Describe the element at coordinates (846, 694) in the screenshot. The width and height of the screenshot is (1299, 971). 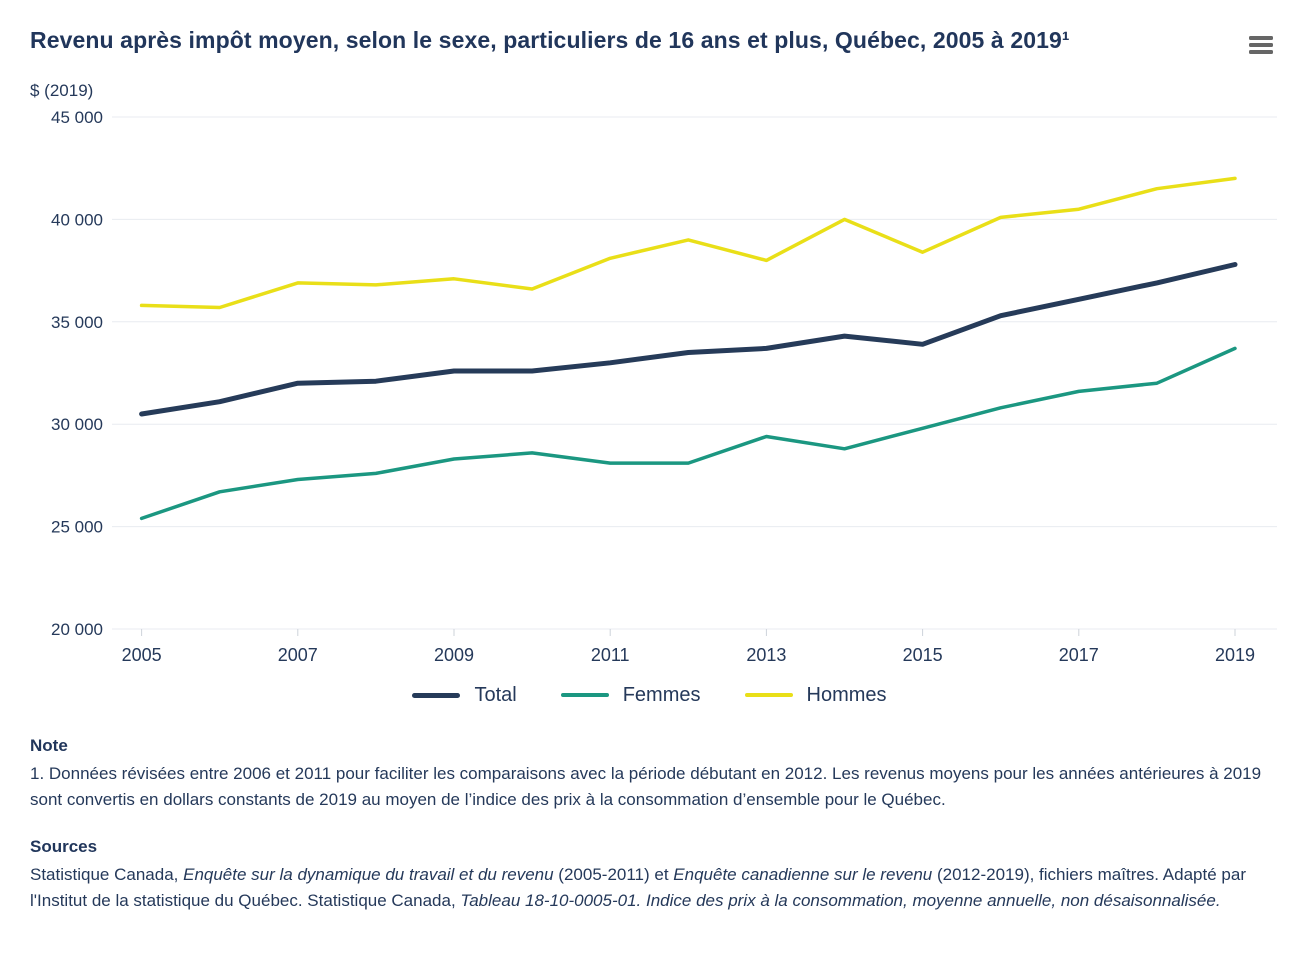
I see `legend-label: Hommes` at that location.